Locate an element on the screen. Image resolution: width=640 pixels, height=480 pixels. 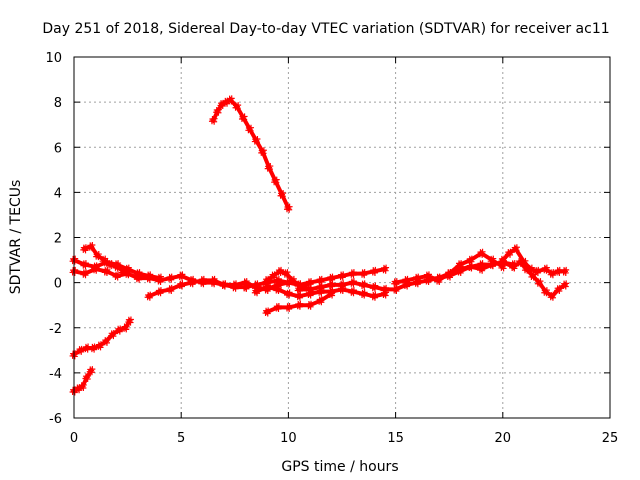
y-tick-label: -6 is located at coordinates (55, 419).